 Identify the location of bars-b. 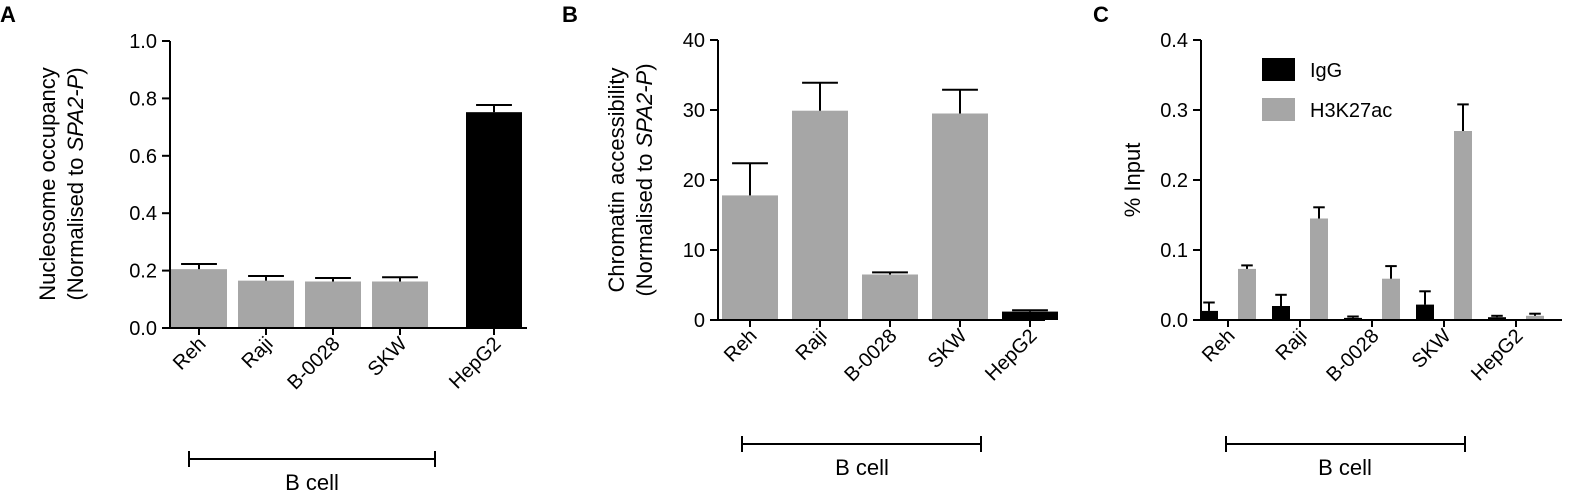
(890, 200).